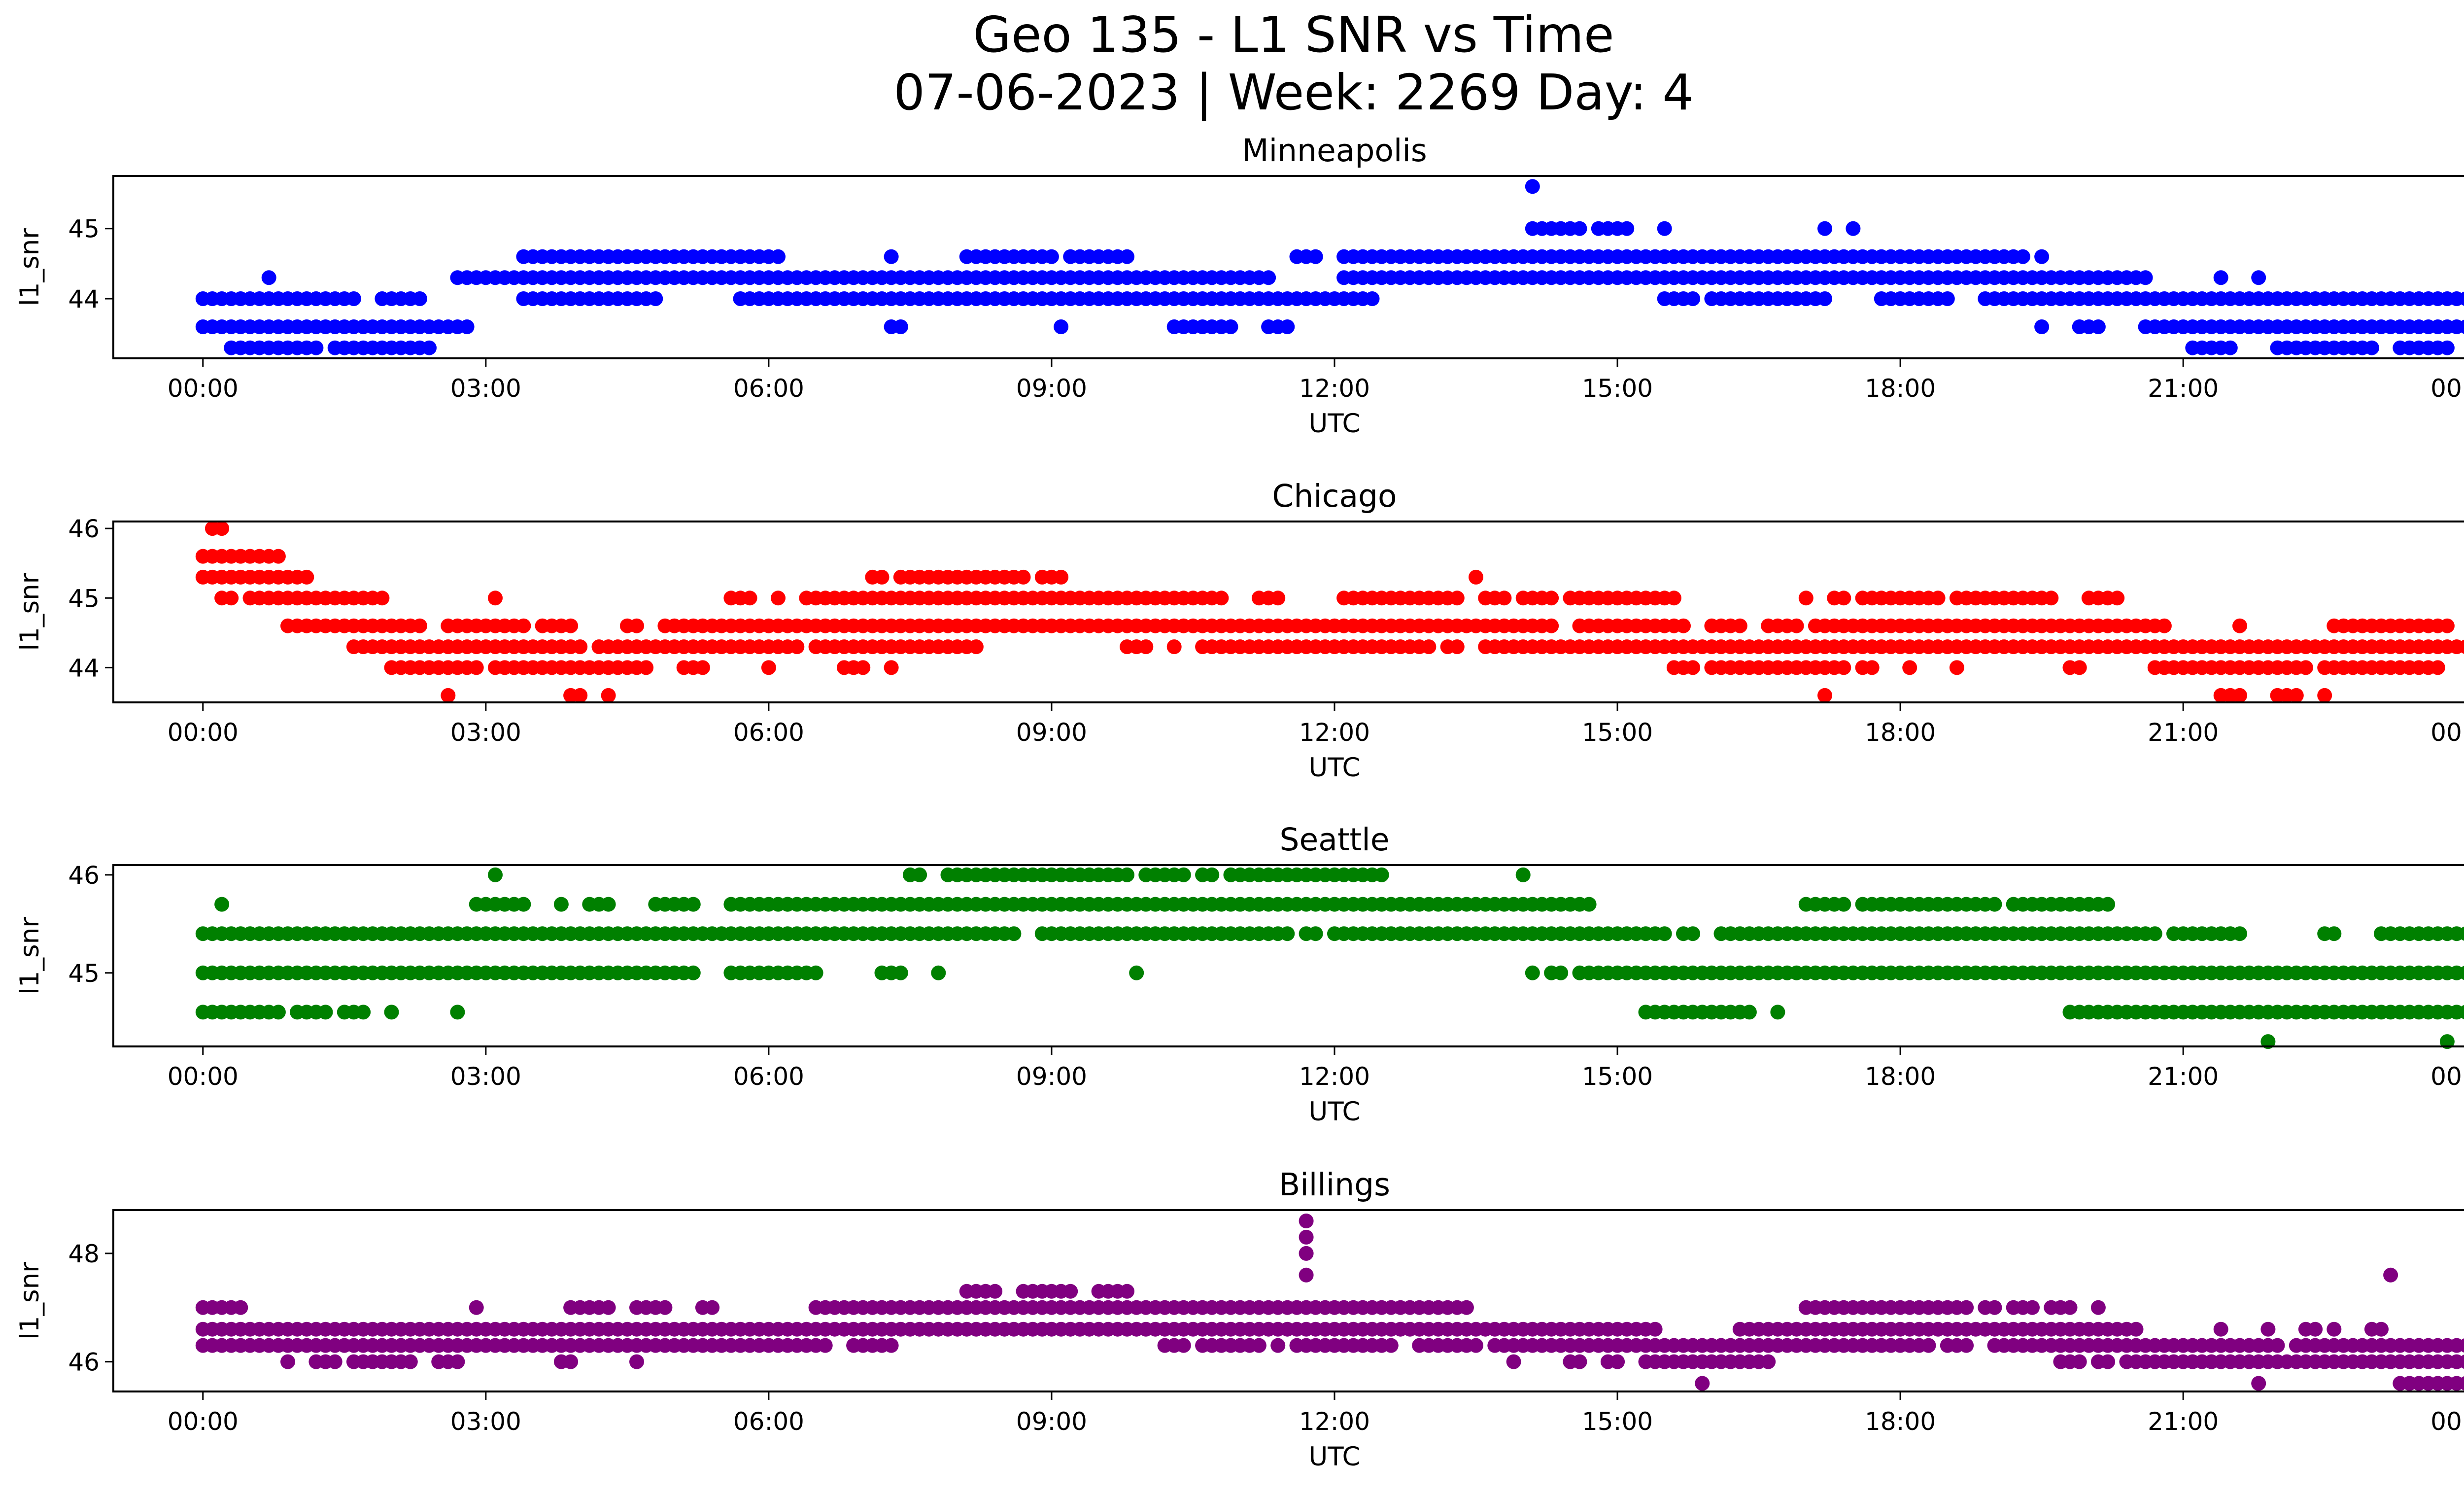  Describe the element at coordinates (1334, 1185) in the screenshot. I see `subplot-title-billings: Billings` at that location.